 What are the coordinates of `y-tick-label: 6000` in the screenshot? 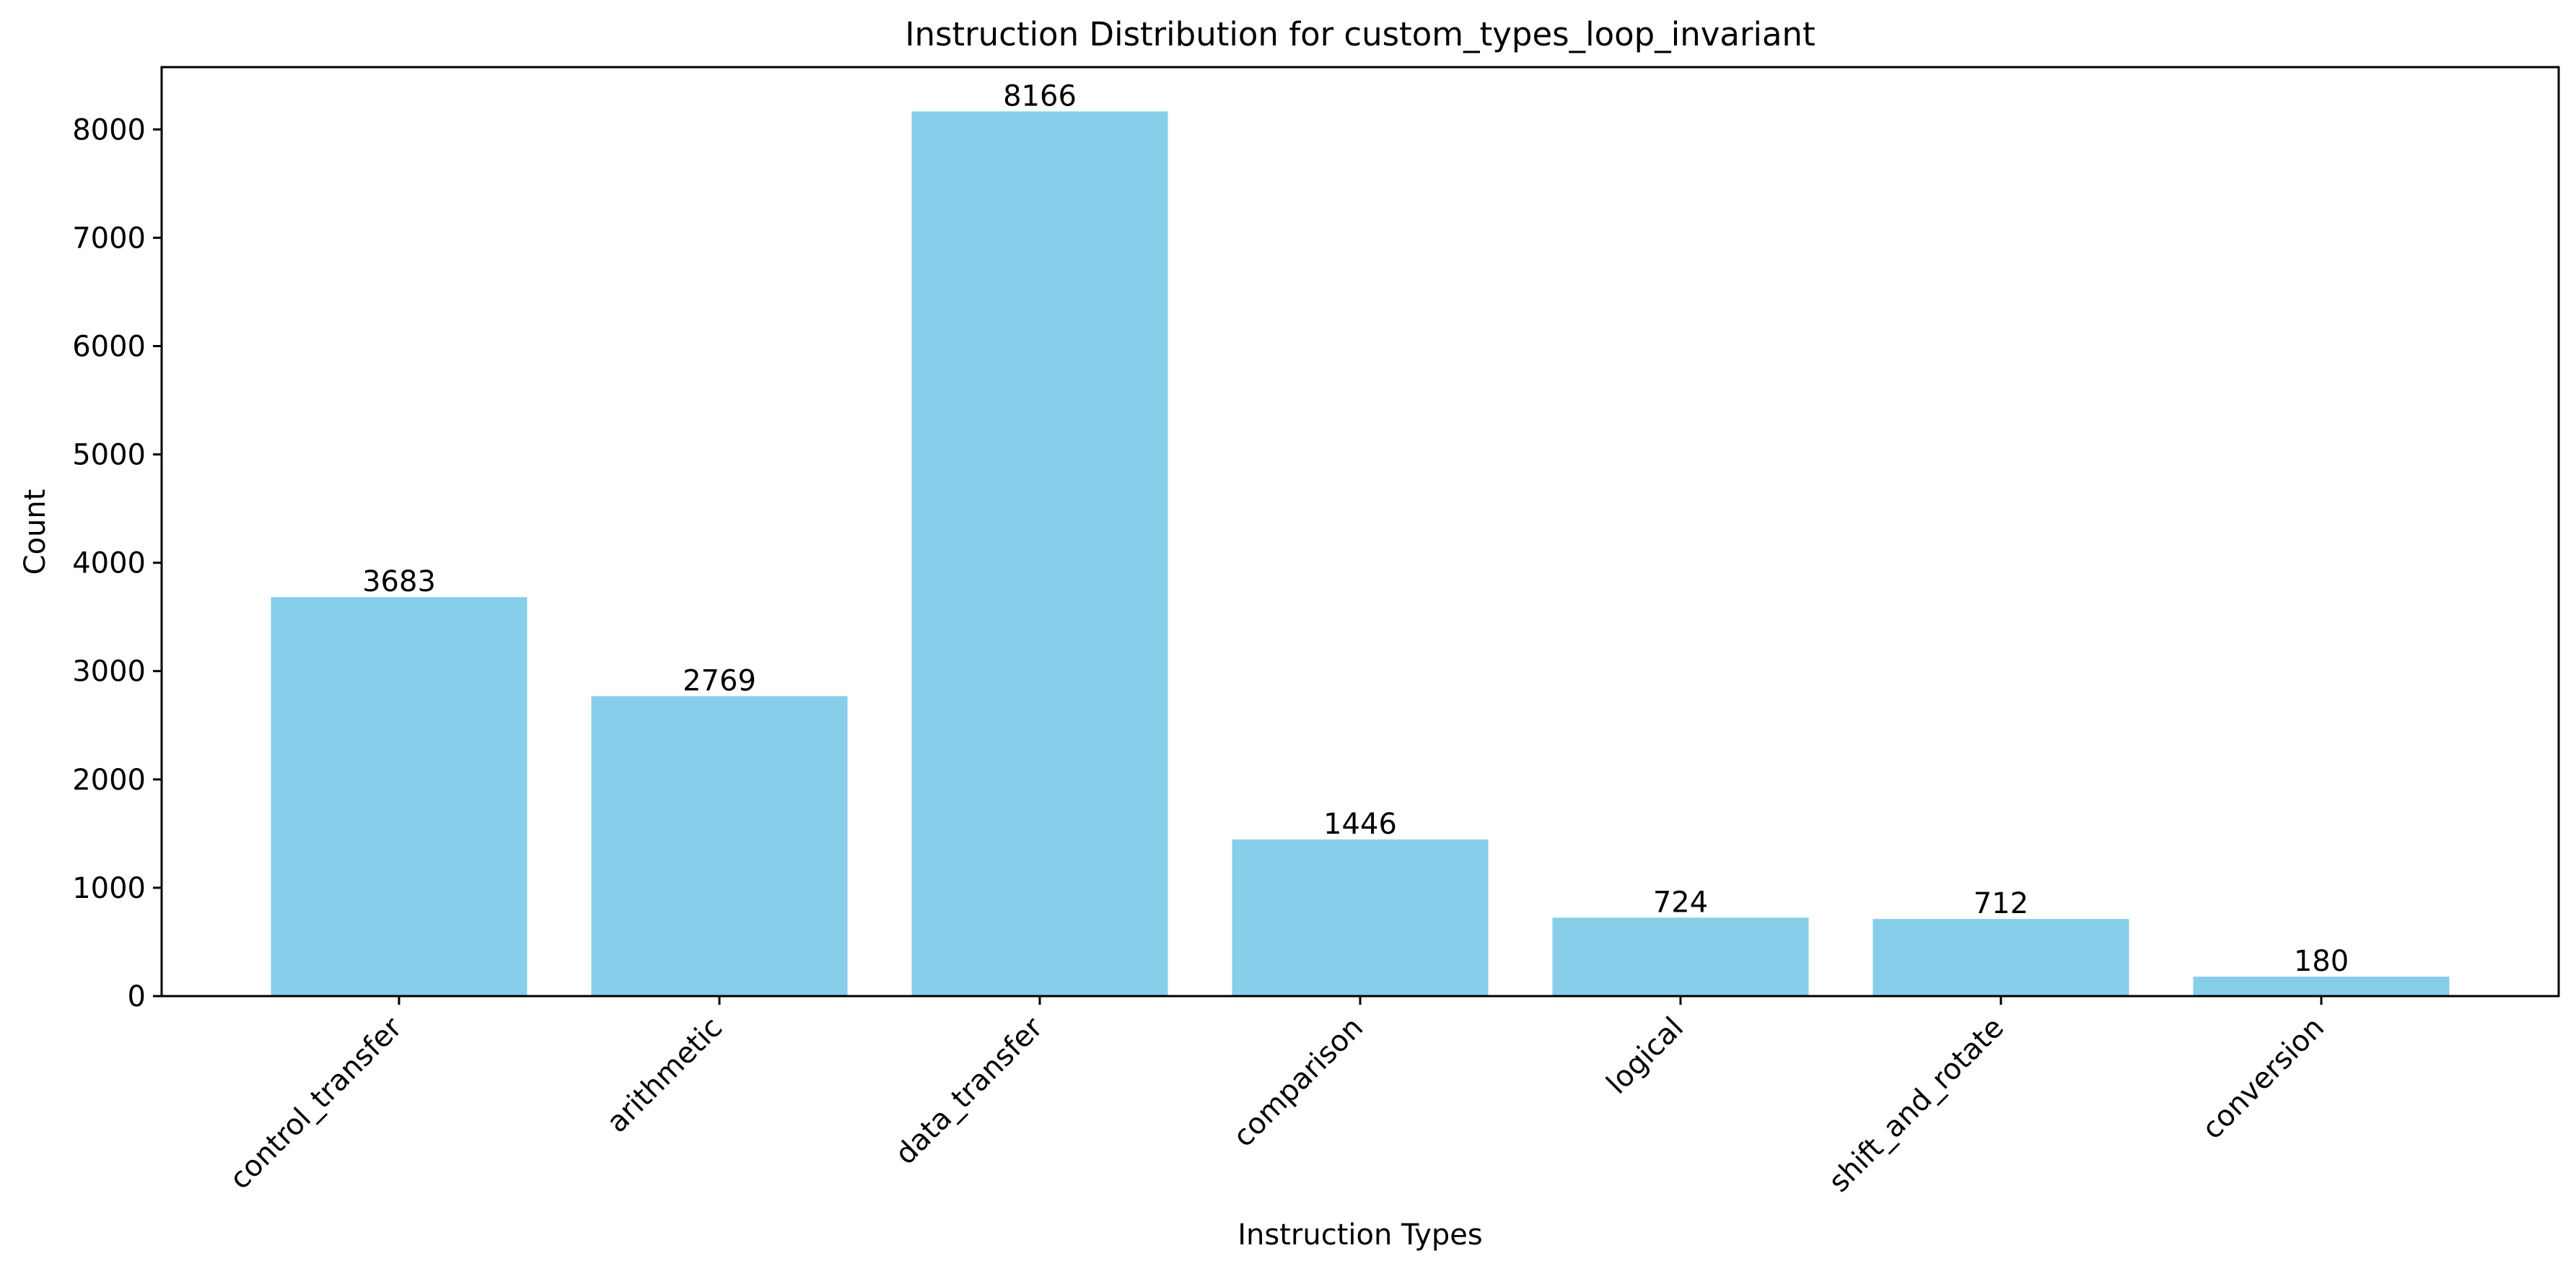 It's located at (109, 346).